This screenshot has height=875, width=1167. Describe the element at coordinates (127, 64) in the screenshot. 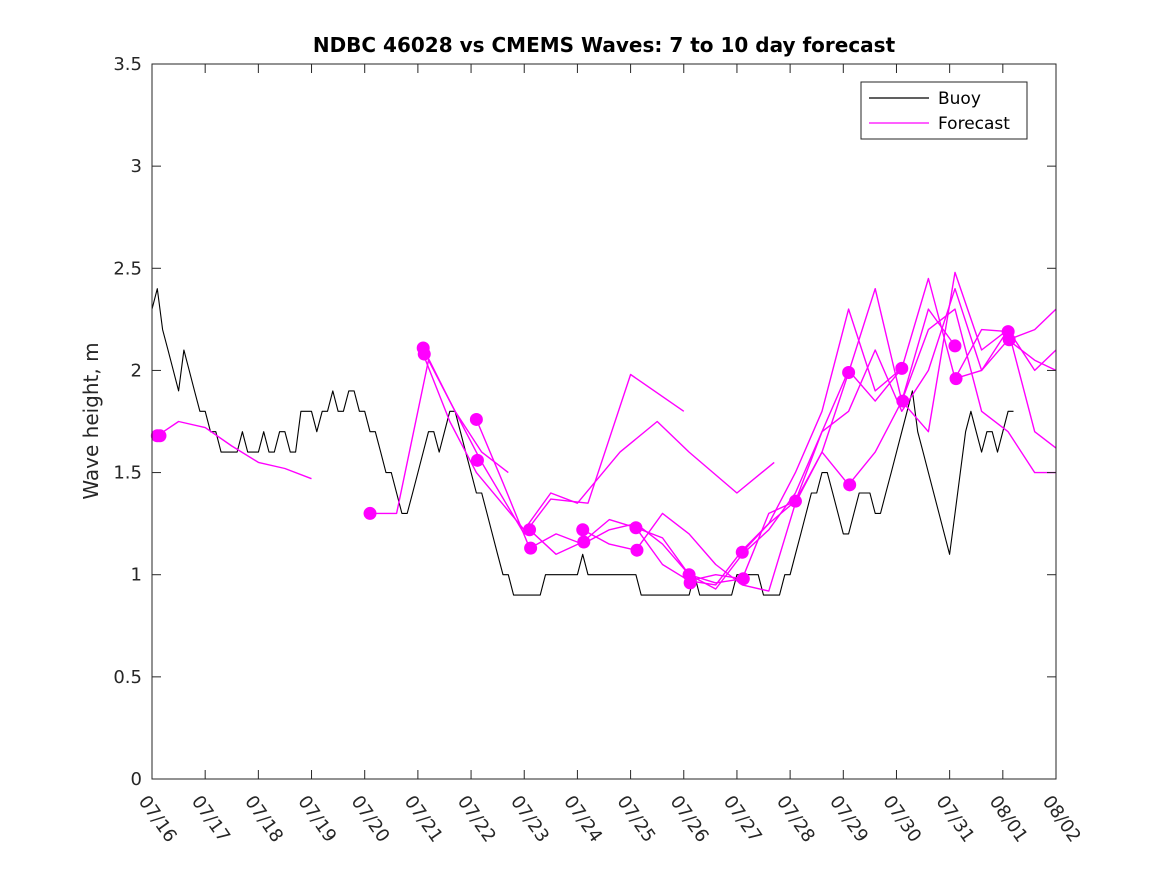

I see `y-tick-label: 3.5` at that location.